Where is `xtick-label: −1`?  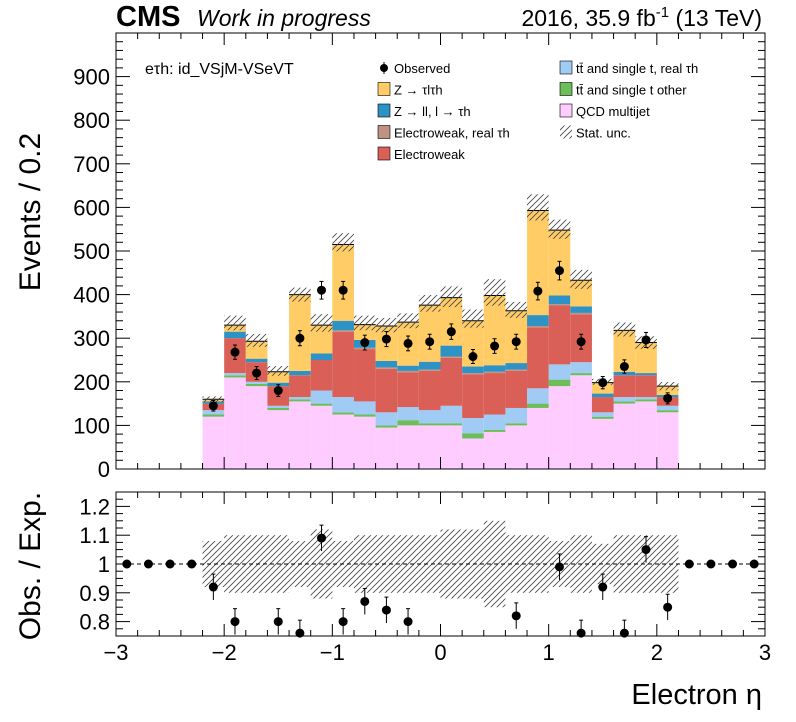
xtick-label: −1 is located at coordinates (332, 652).